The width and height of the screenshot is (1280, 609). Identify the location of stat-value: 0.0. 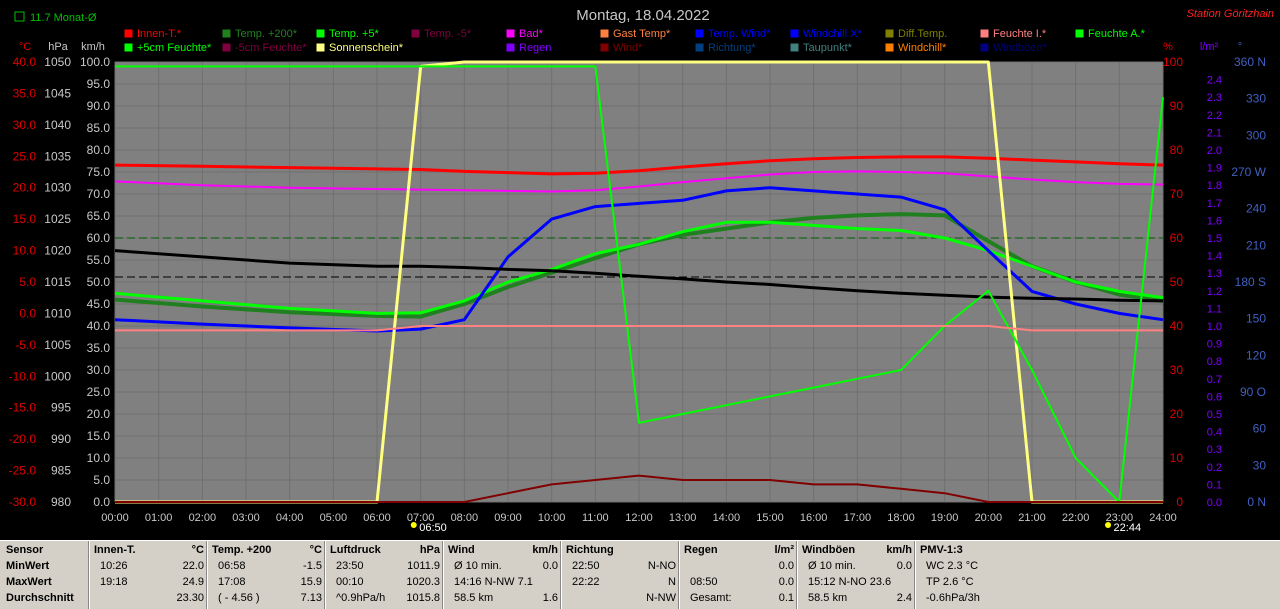
(786, 582).